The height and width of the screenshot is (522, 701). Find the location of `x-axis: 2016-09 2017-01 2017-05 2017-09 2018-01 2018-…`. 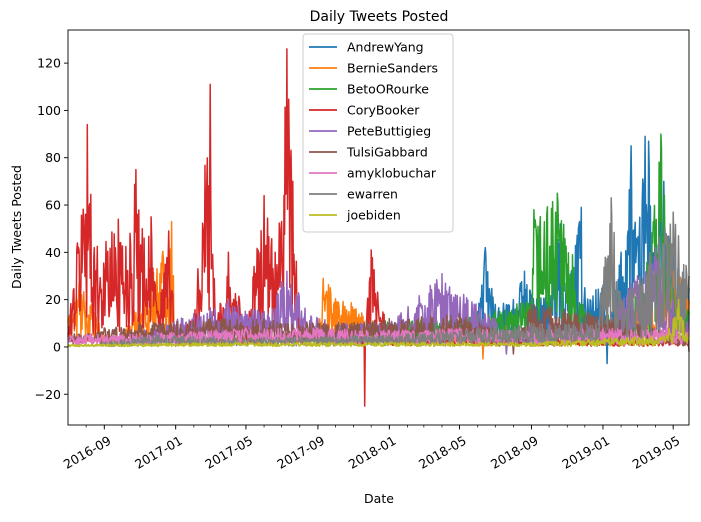

x-axis: 2016-09 2017-01 2017-05 2017-09 2018-01 2018-… is located at coordinates (372, 448).